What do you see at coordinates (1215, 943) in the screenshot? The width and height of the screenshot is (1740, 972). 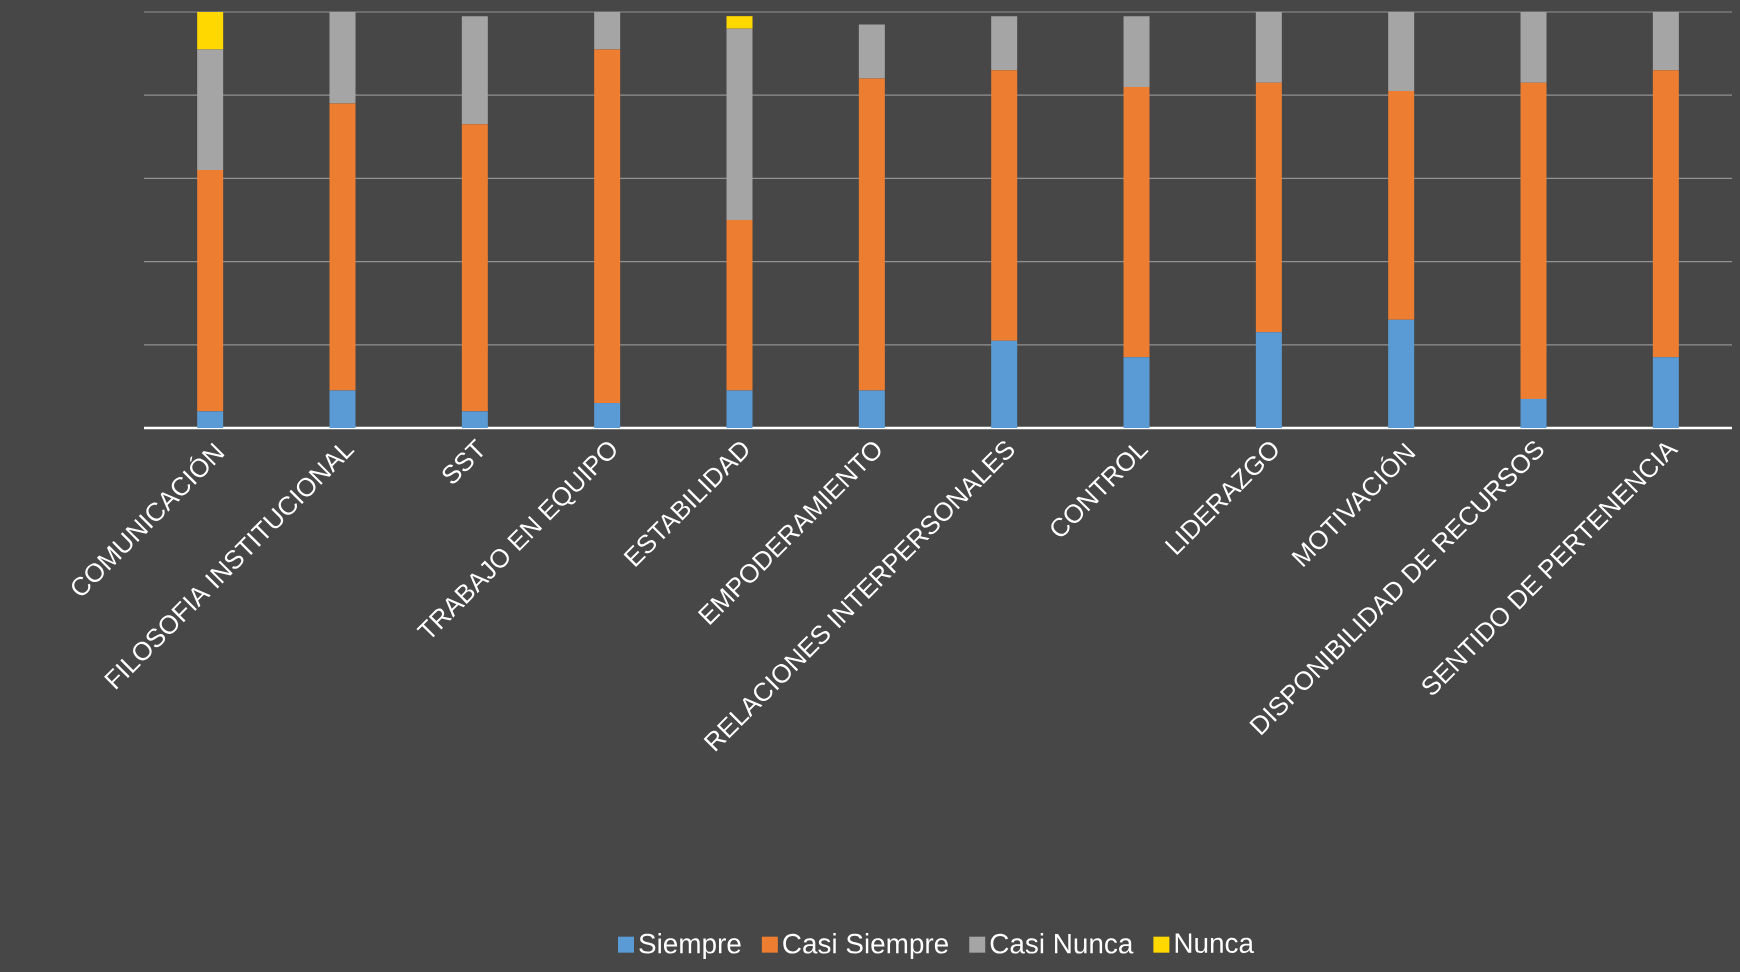 I see `legend-label: Nunca` at bounding box center [1215, 943].